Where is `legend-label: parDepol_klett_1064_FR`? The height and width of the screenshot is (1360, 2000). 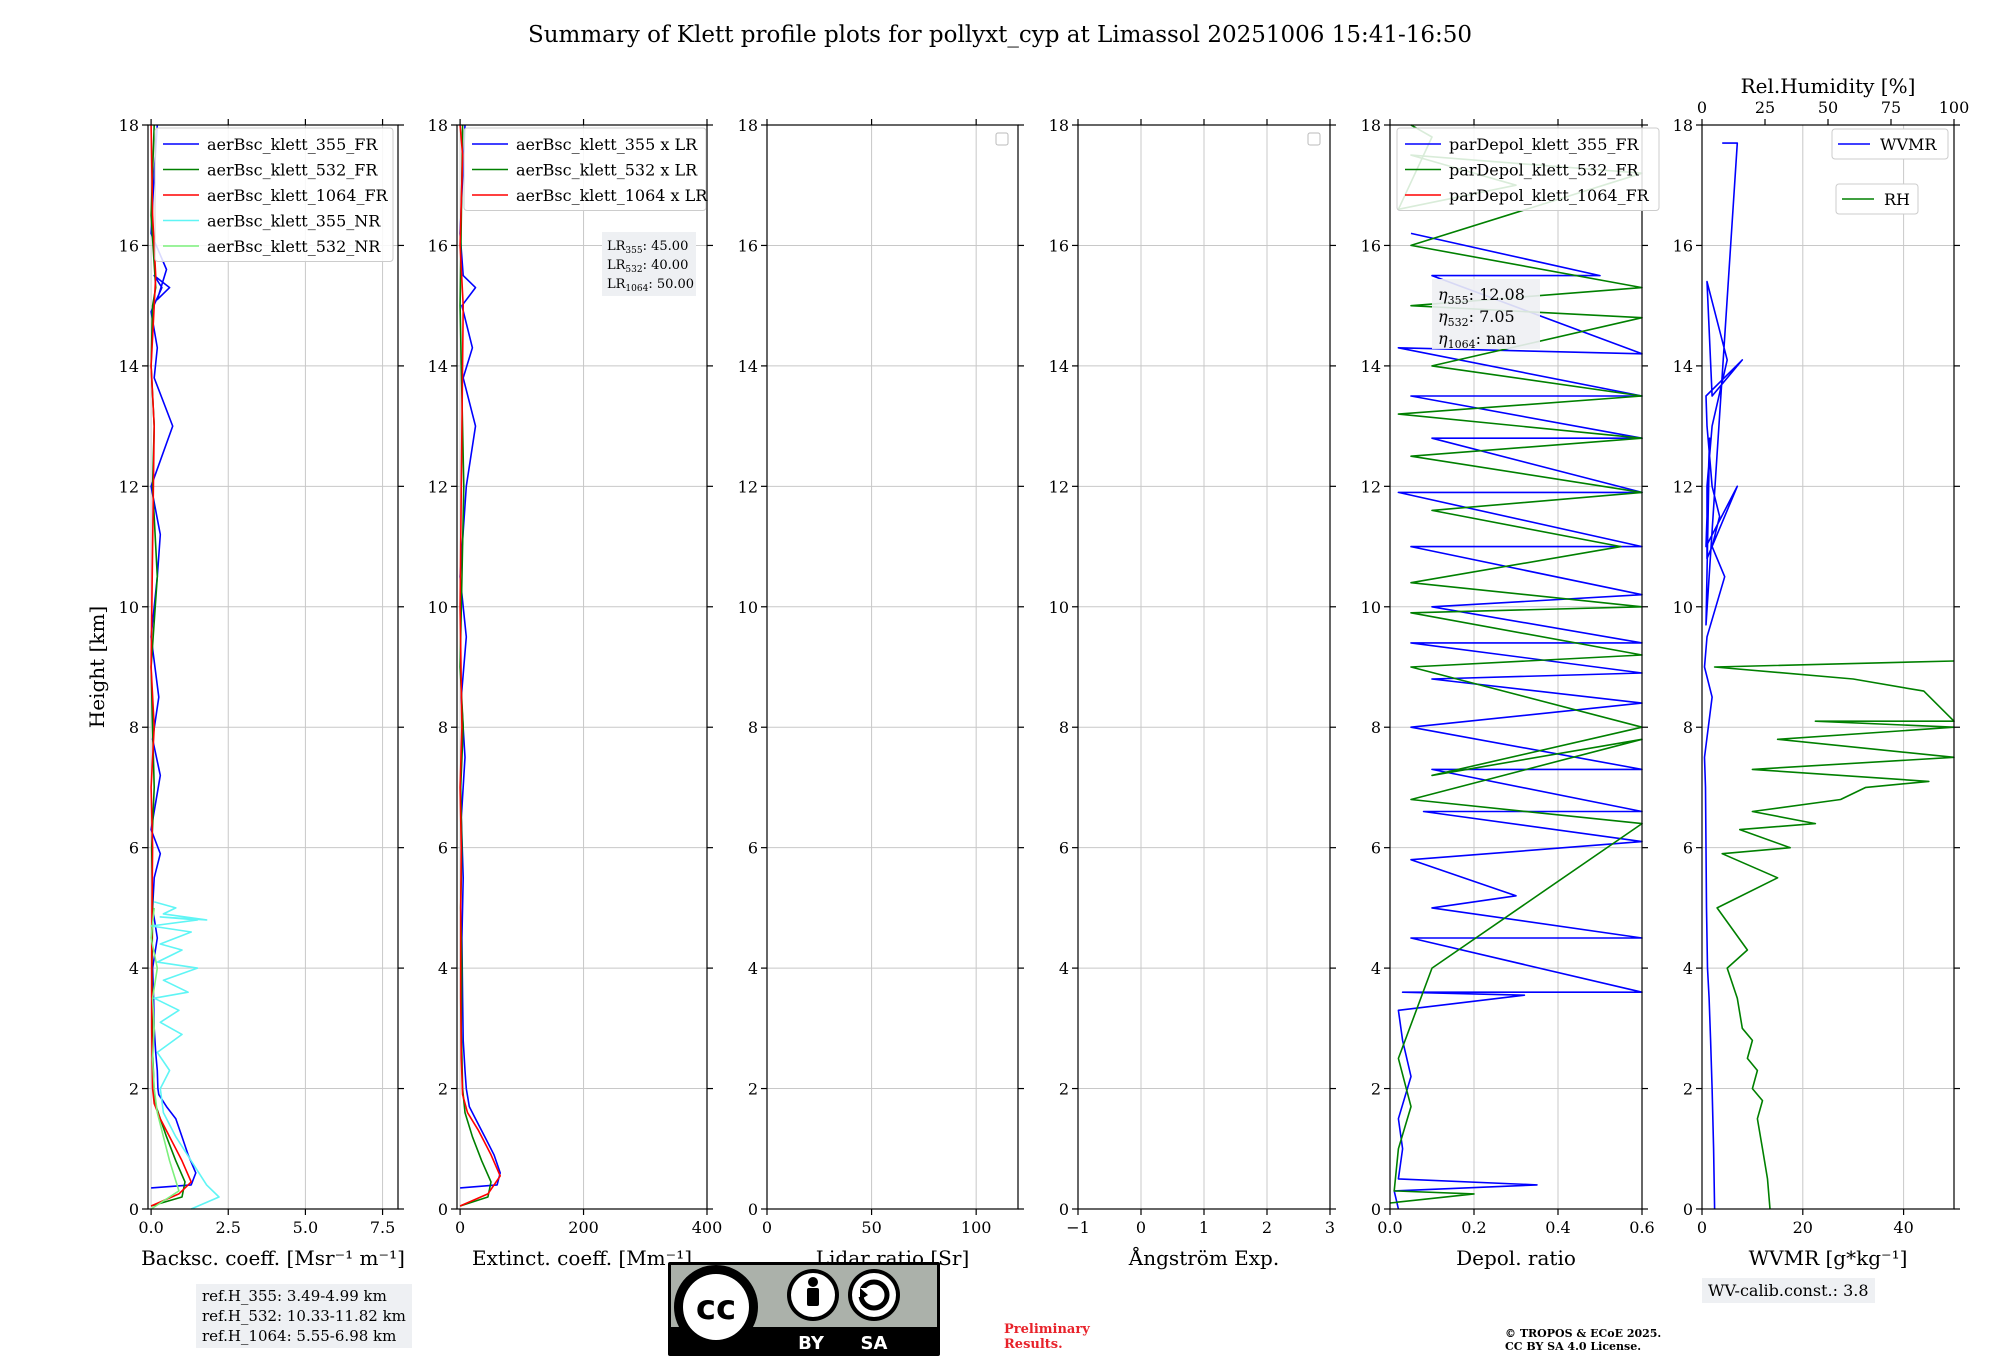
legend-label: parDepol_klett_1064_FR is located at coordinates (1549, 195).